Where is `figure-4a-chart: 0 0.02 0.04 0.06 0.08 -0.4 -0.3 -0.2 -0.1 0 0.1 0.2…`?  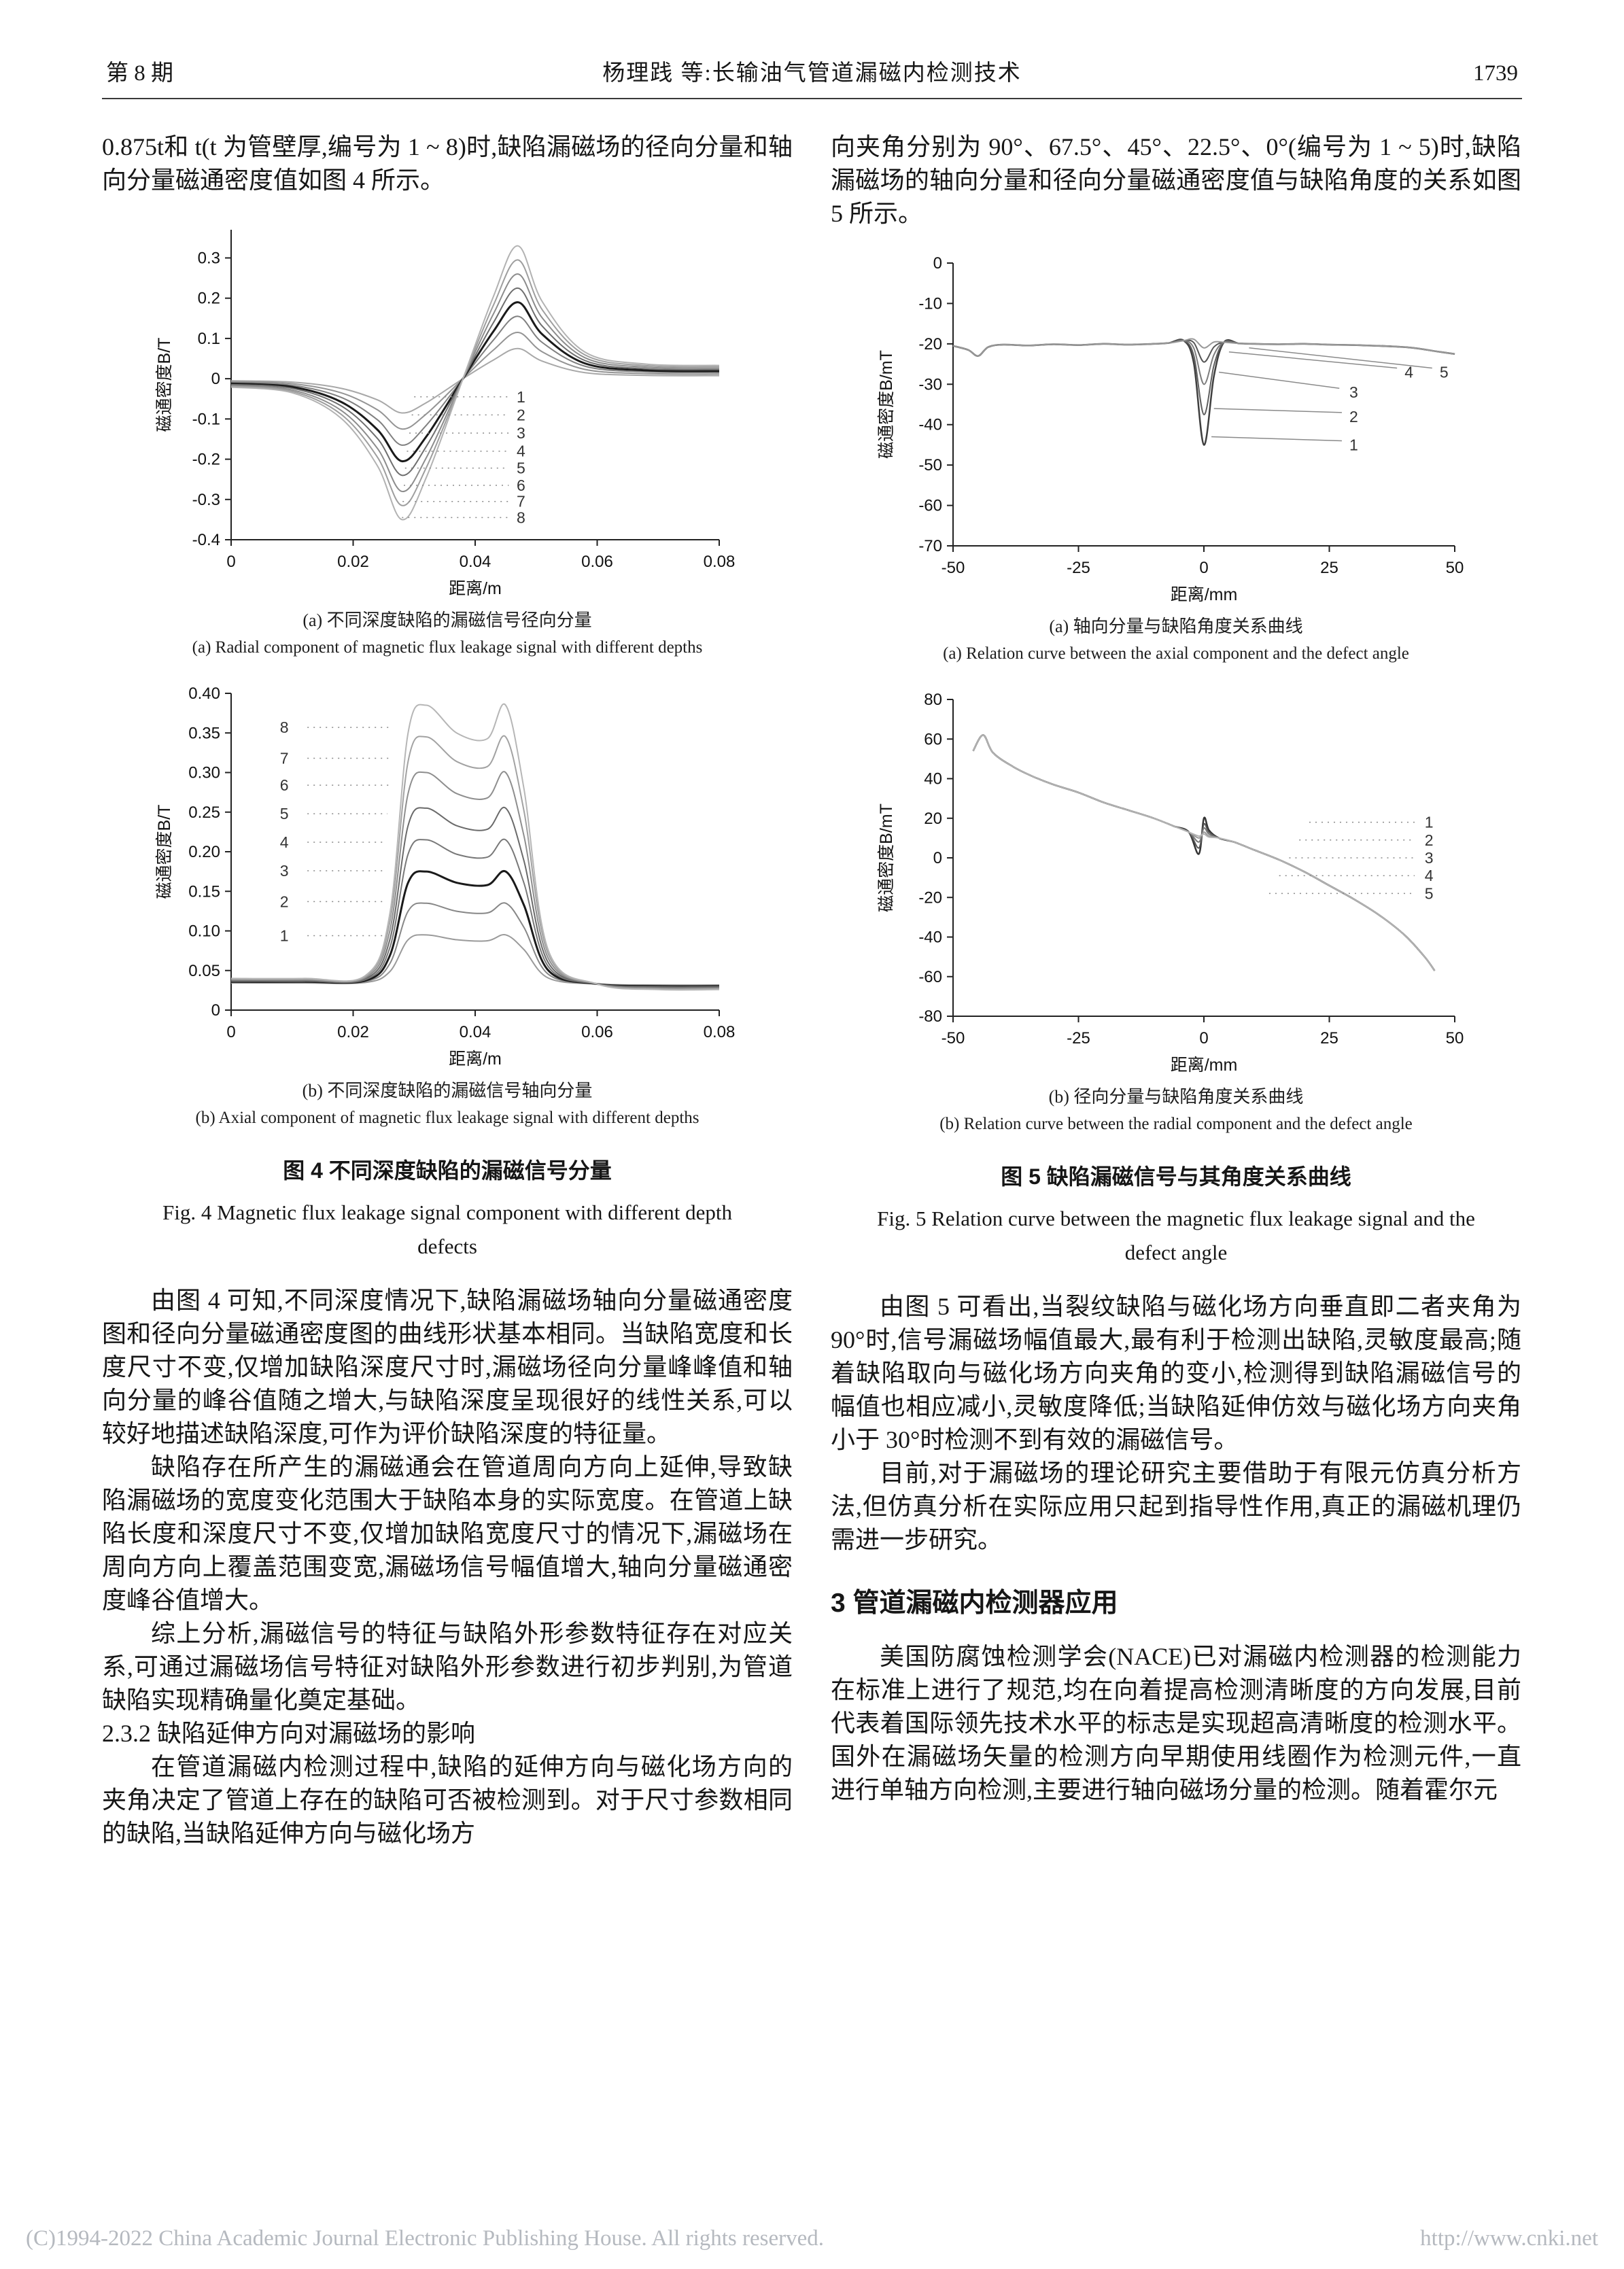 figure-4a-chart: 0 0.02 0.04 0.06 0.08 -0.4 -0.3 -0.2 -0.1 0 0.1 0.2… is located at coordinates (445, 414).